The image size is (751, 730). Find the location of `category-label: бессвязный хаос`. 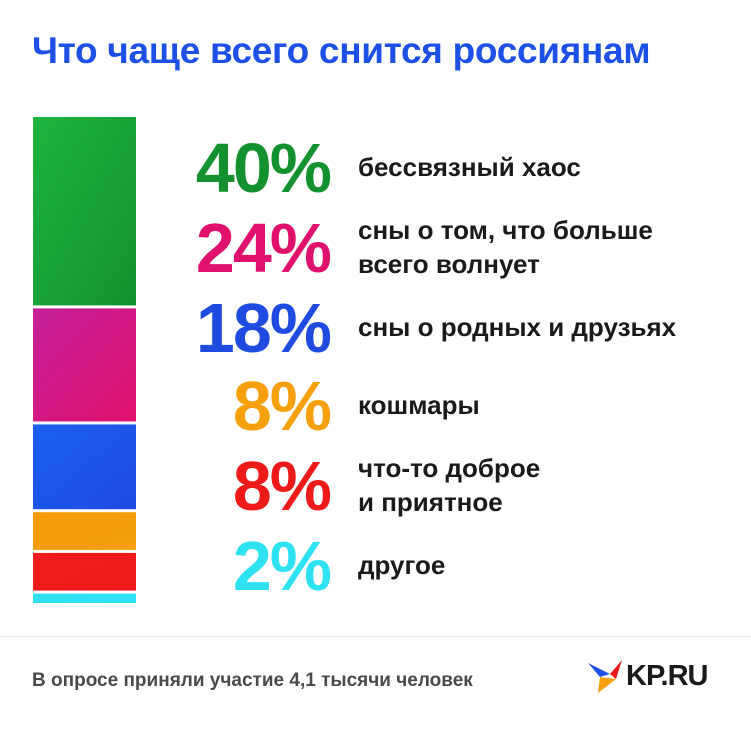

category-label: бессвязный хаос is located at coordinates (469, 167).